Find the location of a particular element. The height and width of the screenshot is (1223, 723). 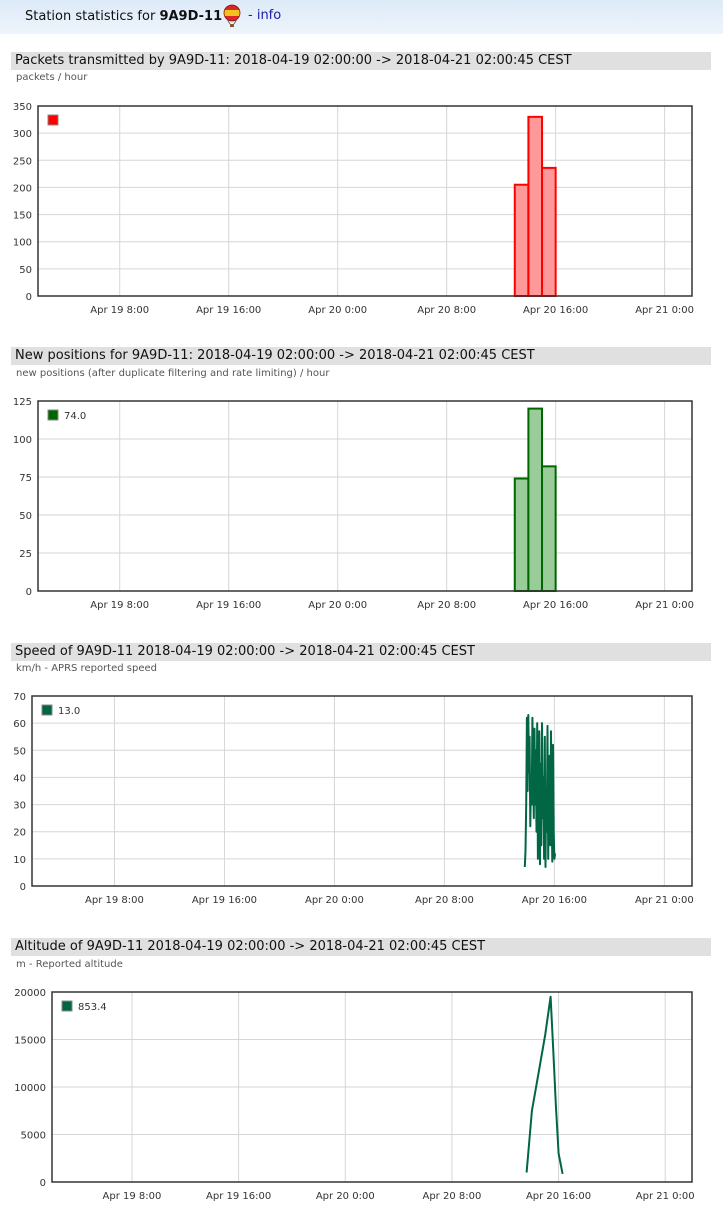

station-header: Station statistics for 9A9D-11 - info is located at coordinates (361, 17).